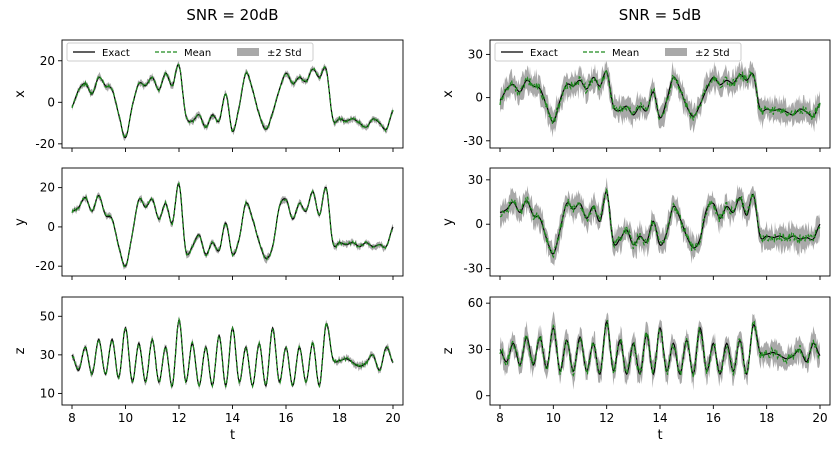  Describe the element at coordinates (47, 393) in the screenshot. I see `y-tick-label: 10` at that location.